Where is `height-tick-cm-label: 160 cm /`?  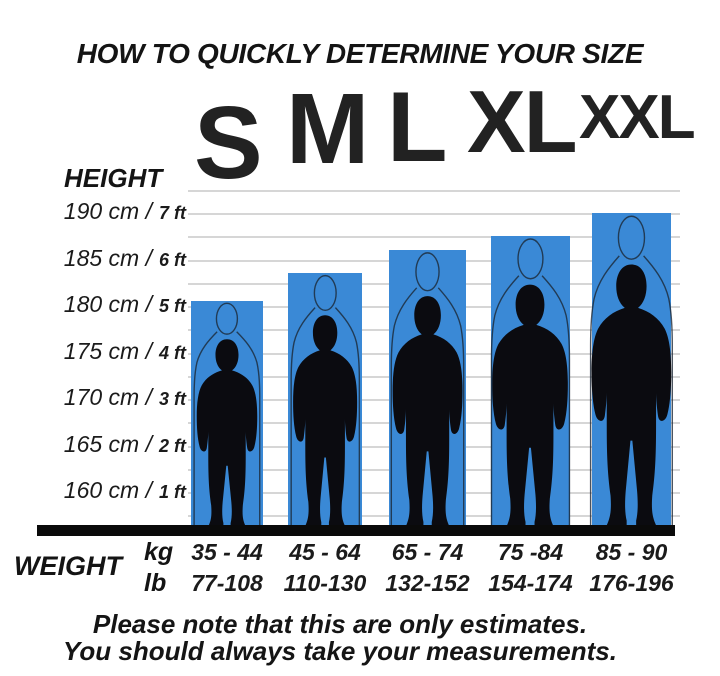
height-tick-cm-label: 160 cm / is located at coordinates (107, 490).